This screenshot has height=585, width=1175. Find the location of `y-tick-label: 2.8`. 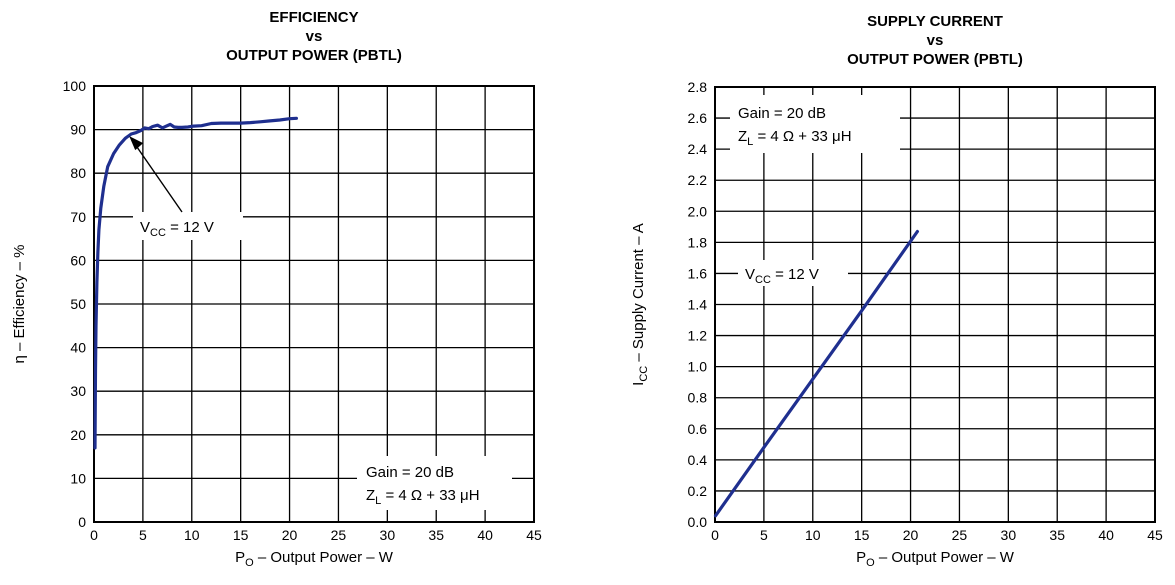

y-tick-label: 2.8 is located at coordinates (698, 87).